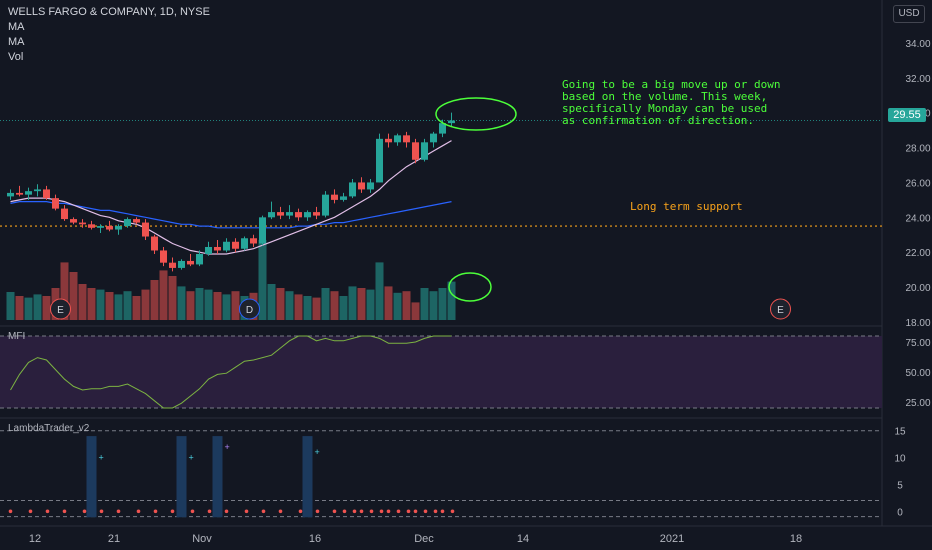  Describe the element at coordinates (16, 42) in the screenshot. I see `indicator-ma-2: MA` at that location.